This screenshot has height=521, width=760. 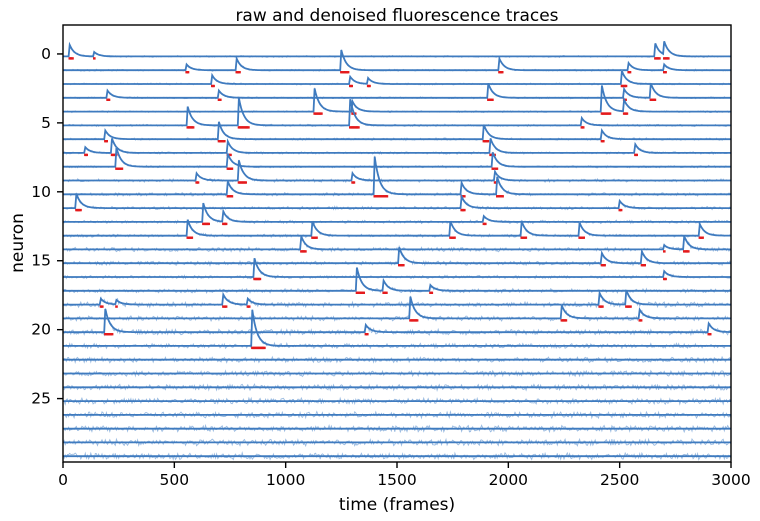 What do you see at coordinates (404, 475) in the screenshot?
I see `x-axis: 0 500 1000 1500 2000 2500 3000` at bounding box center [404, 475].